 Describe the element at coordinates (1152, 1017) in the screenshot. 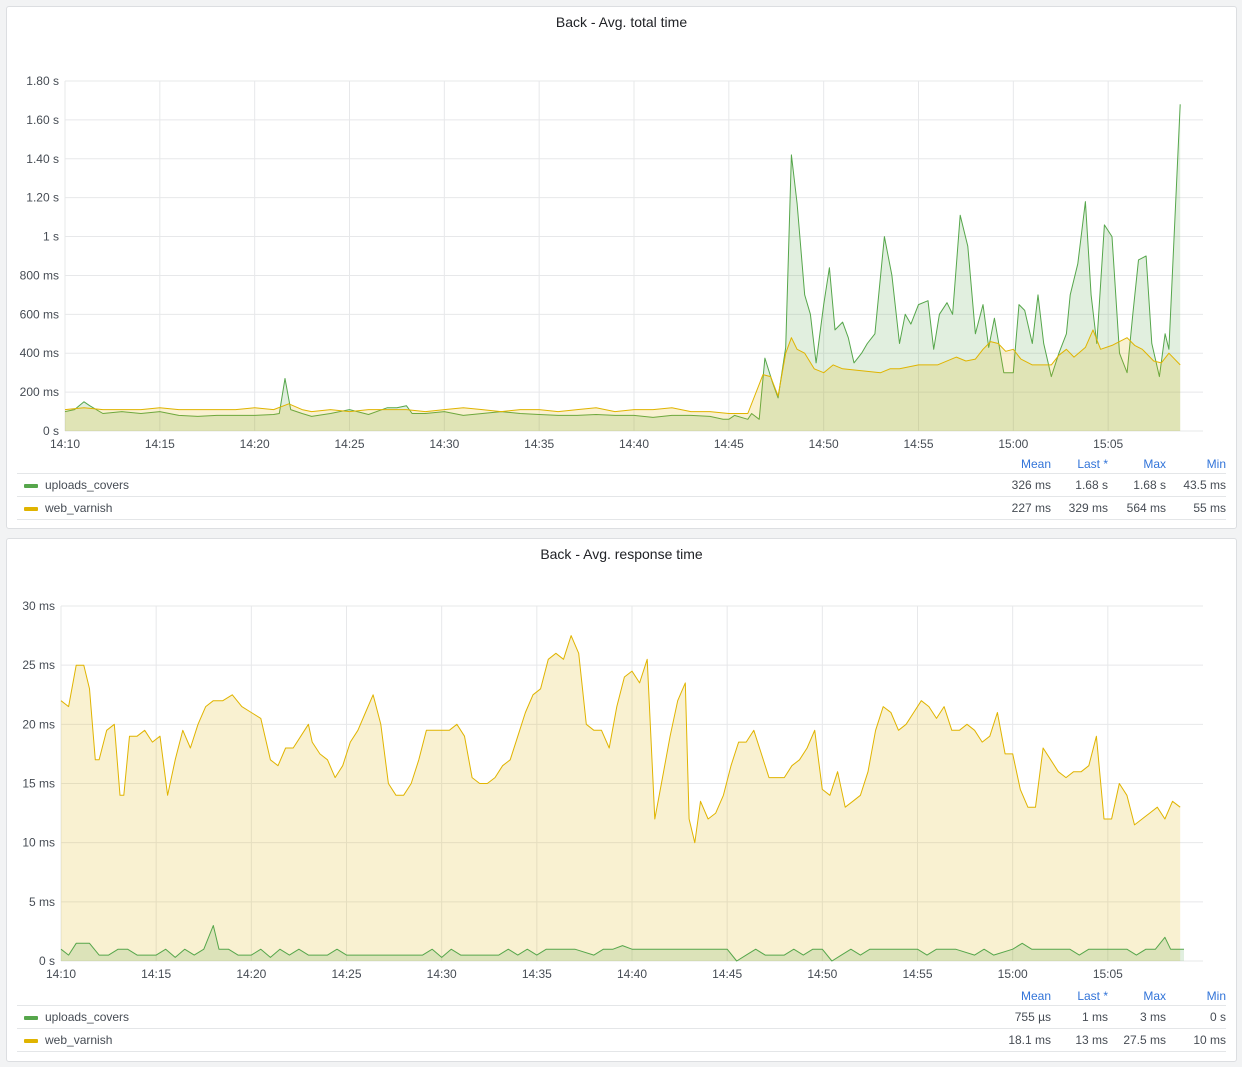

I see `legend-max-value: 3 ms` at that location.